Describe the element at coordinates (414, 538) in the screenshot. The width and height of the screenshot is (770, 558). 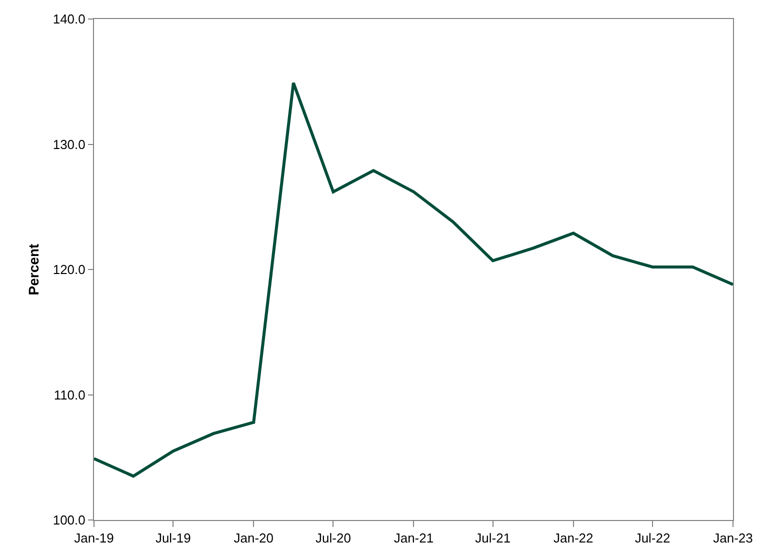
I see `x-tick-label: Jan-21` at that location.